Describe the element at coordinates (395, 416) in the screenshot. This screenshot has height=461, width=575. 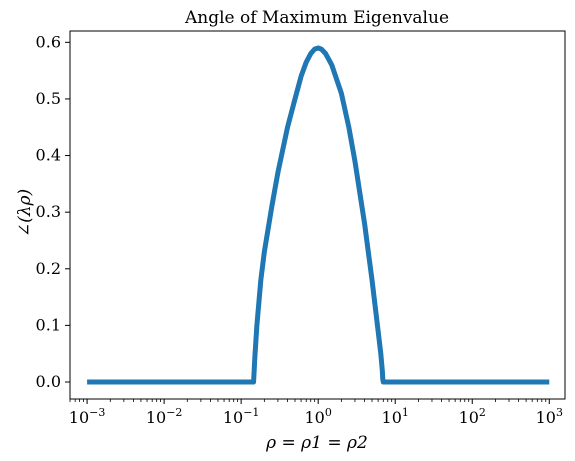
I see `x-tick-label: 10¹` at that location.